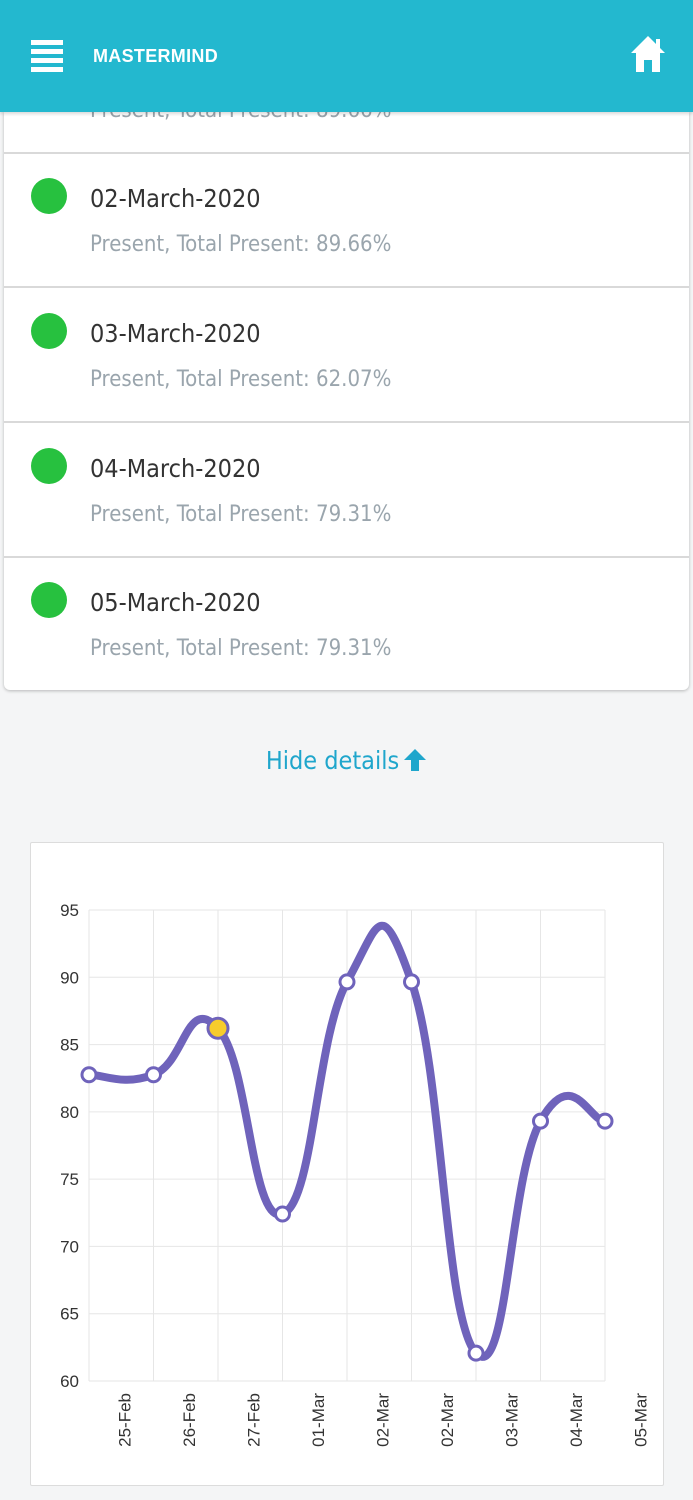 This screenshot has height=1500, width=693. I want to click on x-tick-label: 05-Mar, so click(640, 1420).